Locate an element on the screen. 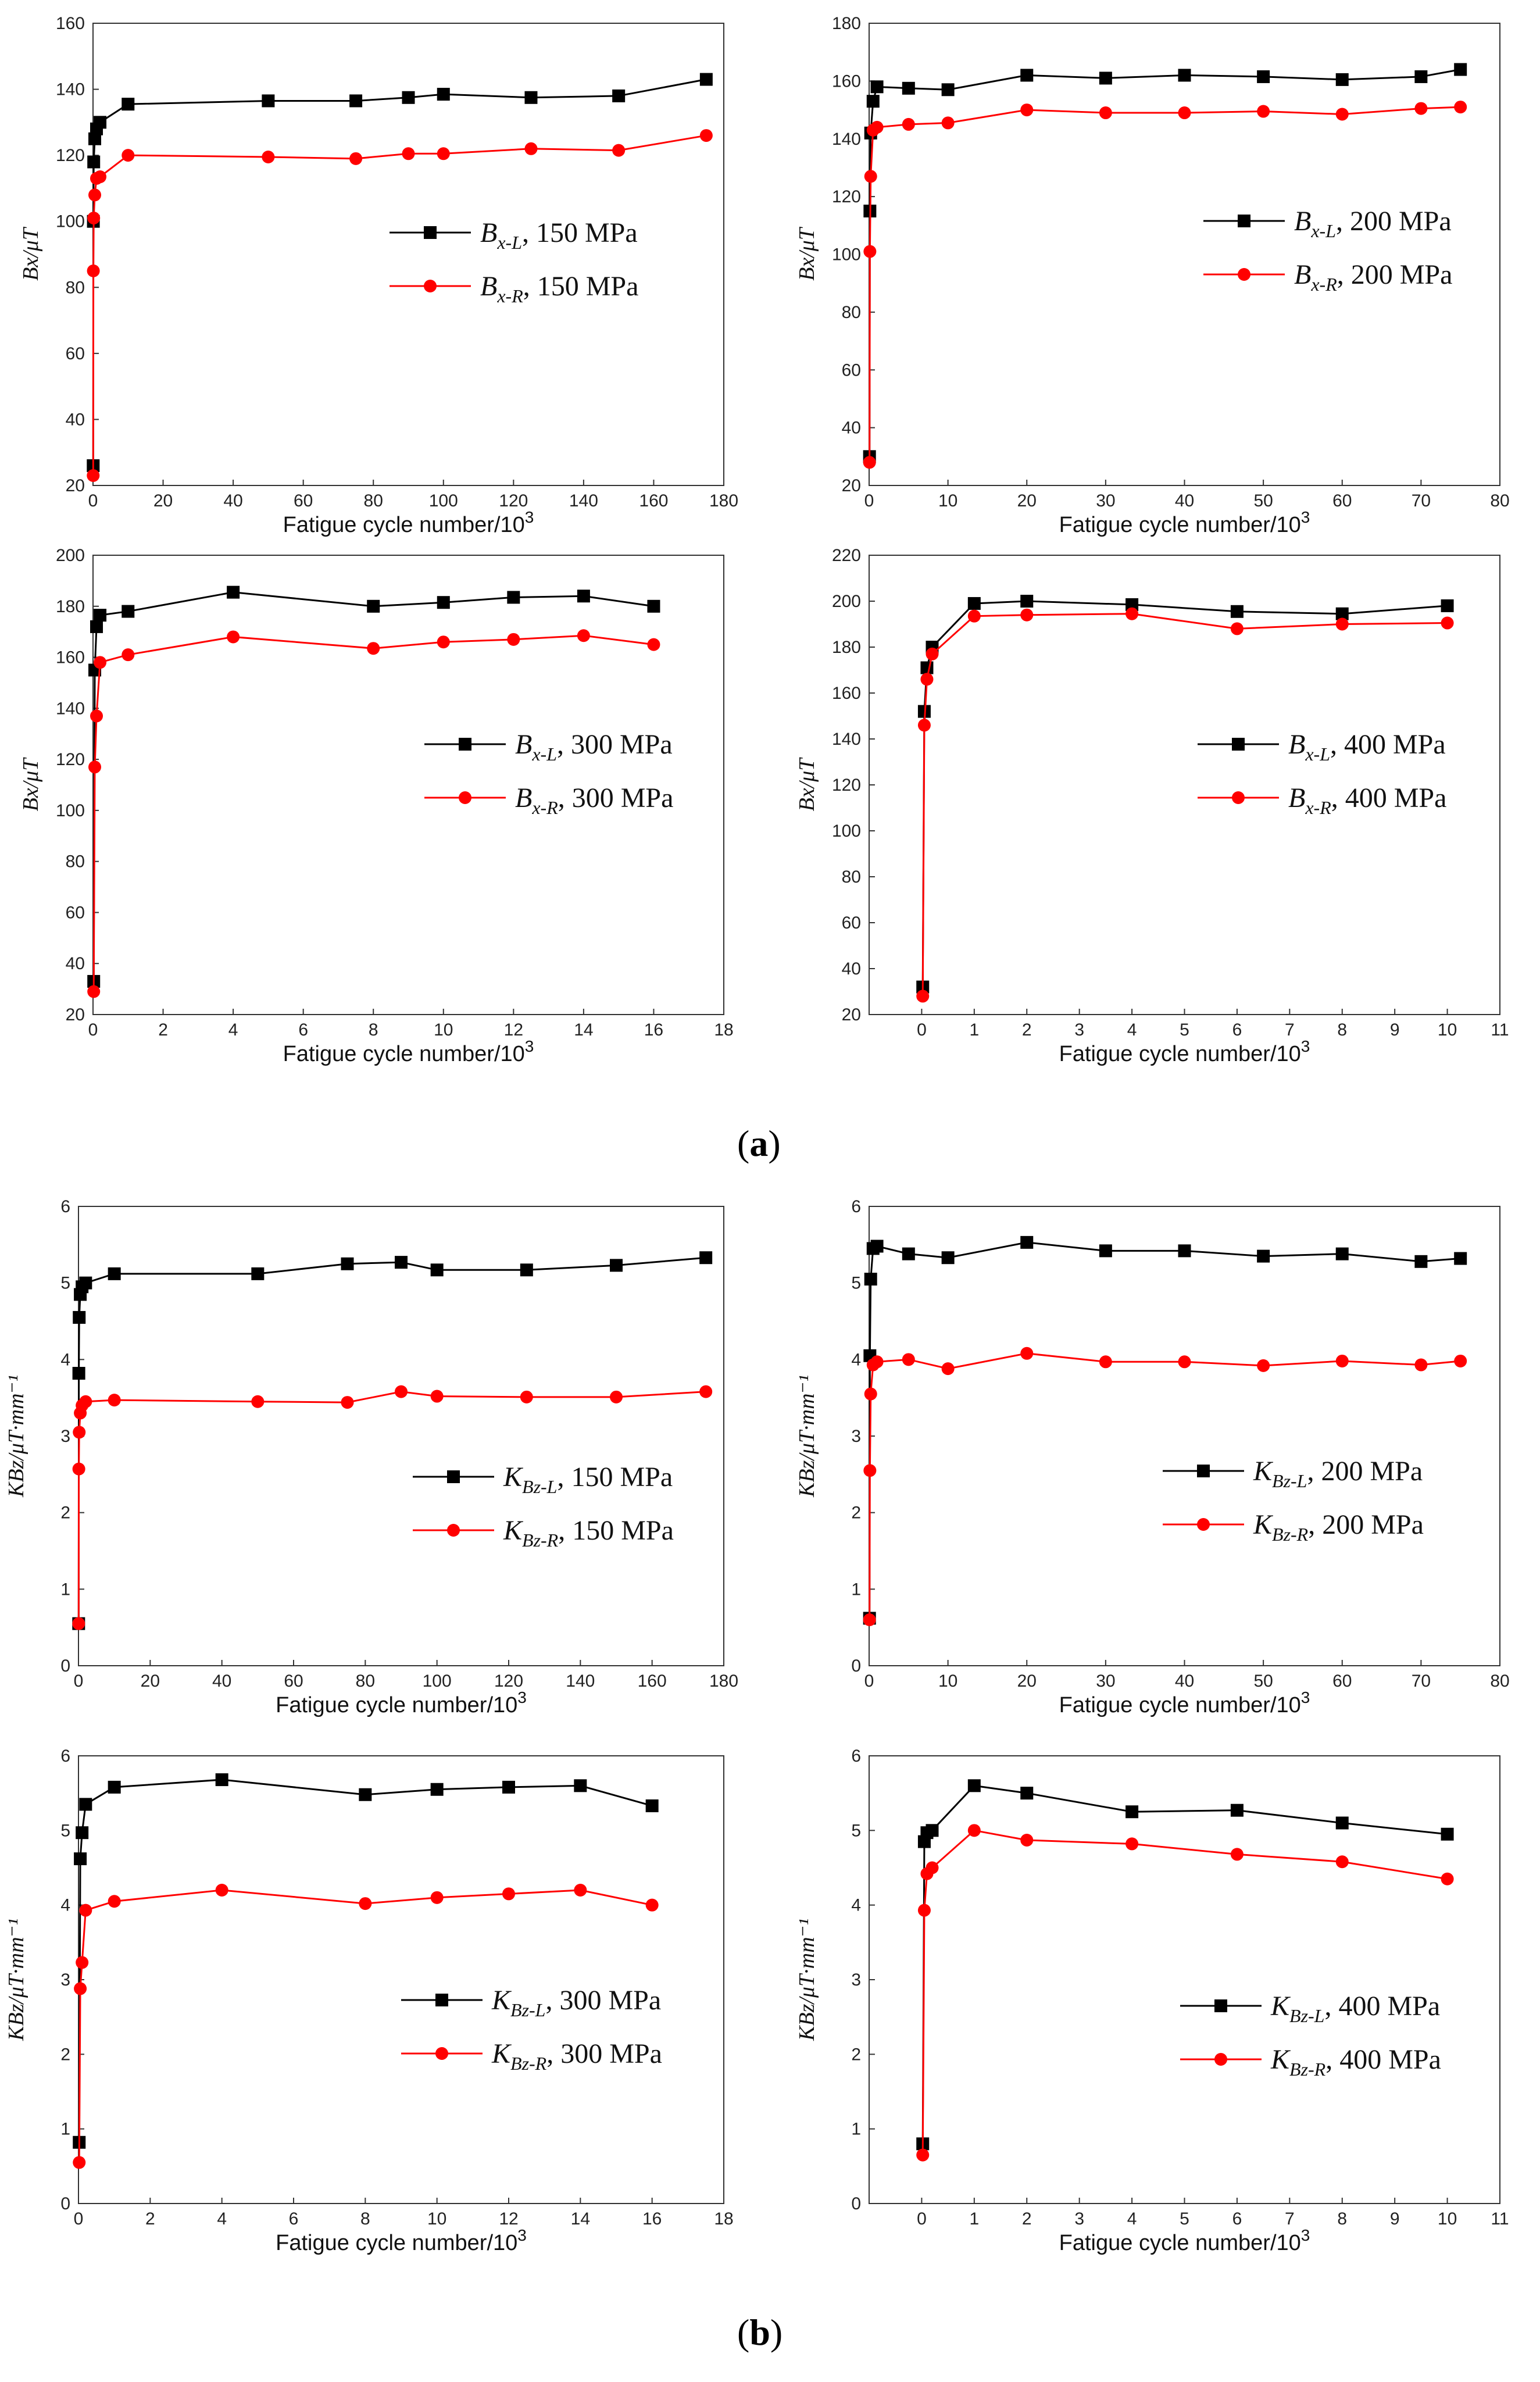 The height and width of the screenshot is (2382, 1540). y-tick-label: 120 is located at coordinates (847, 785).